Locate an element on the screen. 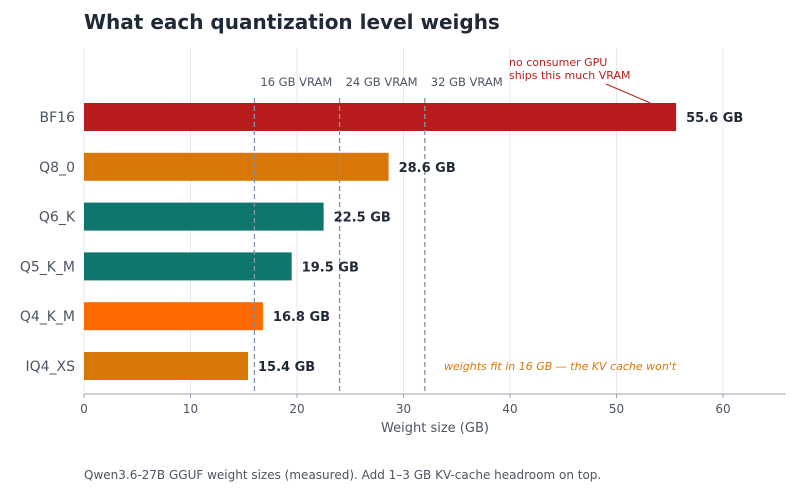 Image resolution: width=800 pixels, height=493 pixels. category-label: Q8_0 is located at coordinates (57, 168).